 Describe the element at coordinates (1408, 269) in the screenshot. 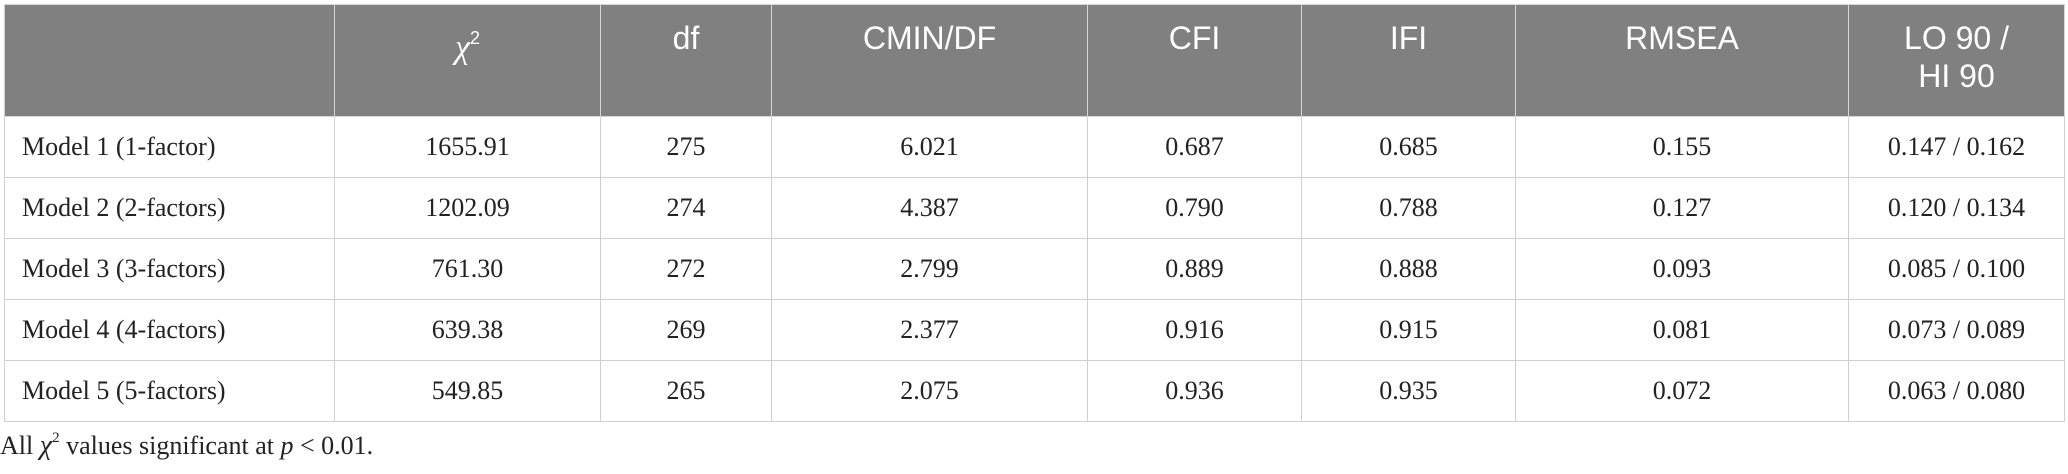

I see `cell-ifi: 0.888` at that location.